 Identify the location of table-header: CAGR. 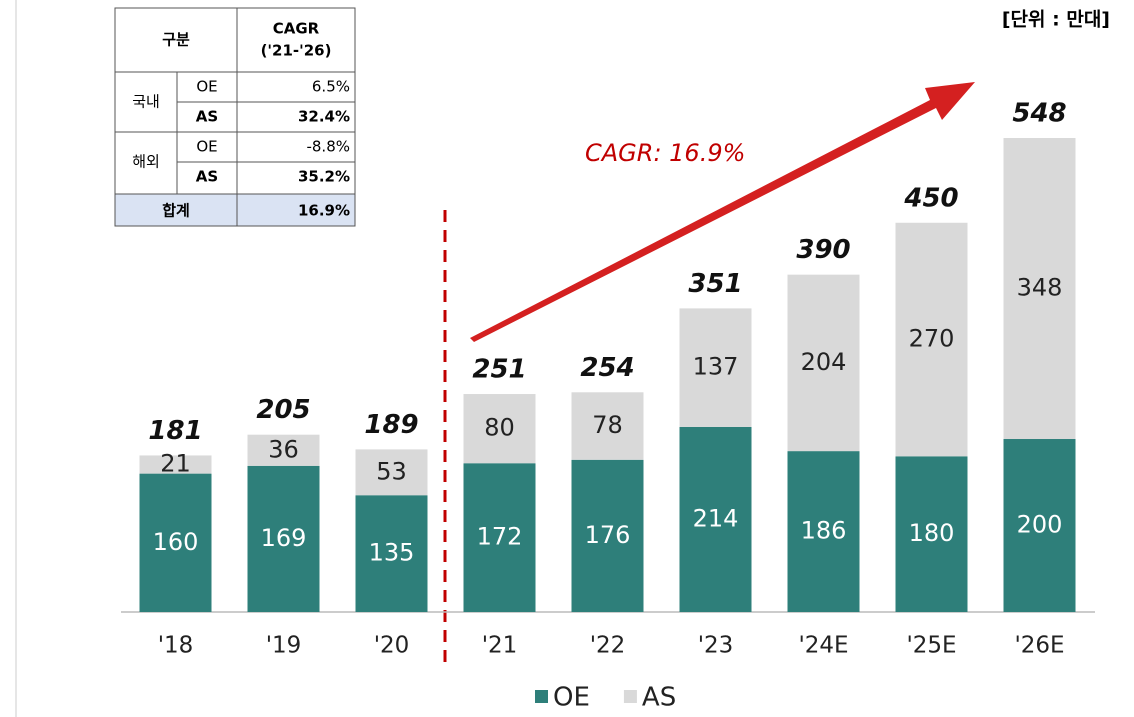
(296, 29).